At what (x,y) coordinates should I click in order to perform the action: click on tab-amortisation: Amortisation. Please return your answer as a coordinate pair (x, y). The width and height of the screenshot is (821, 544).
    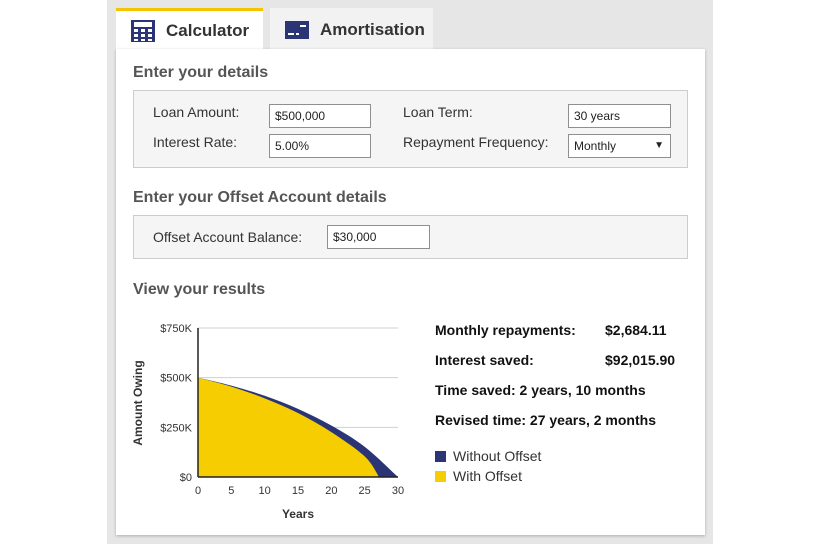
    Looking at the image, I should click on (351, 28).